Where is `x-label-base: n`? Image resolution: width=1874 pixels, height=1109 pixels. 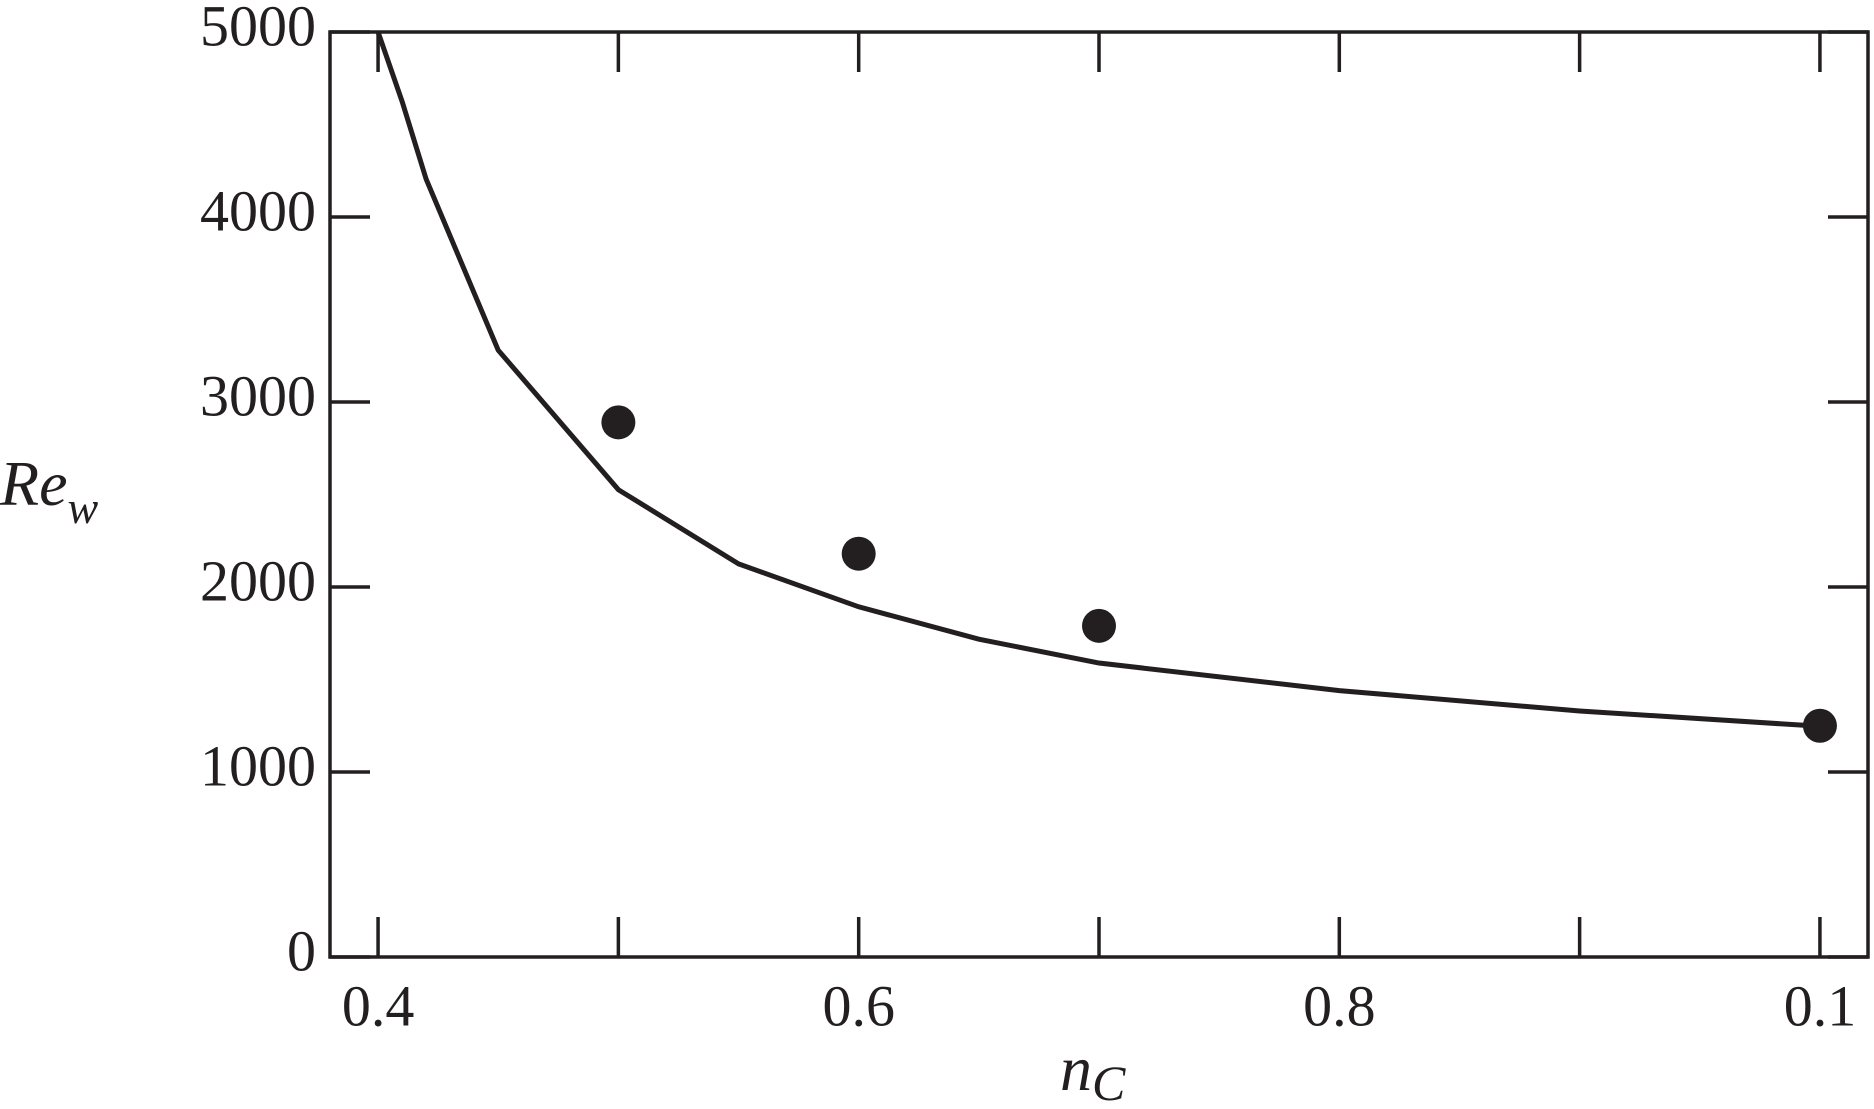
x-label-base: n is located at coordinates (1076, 1068).